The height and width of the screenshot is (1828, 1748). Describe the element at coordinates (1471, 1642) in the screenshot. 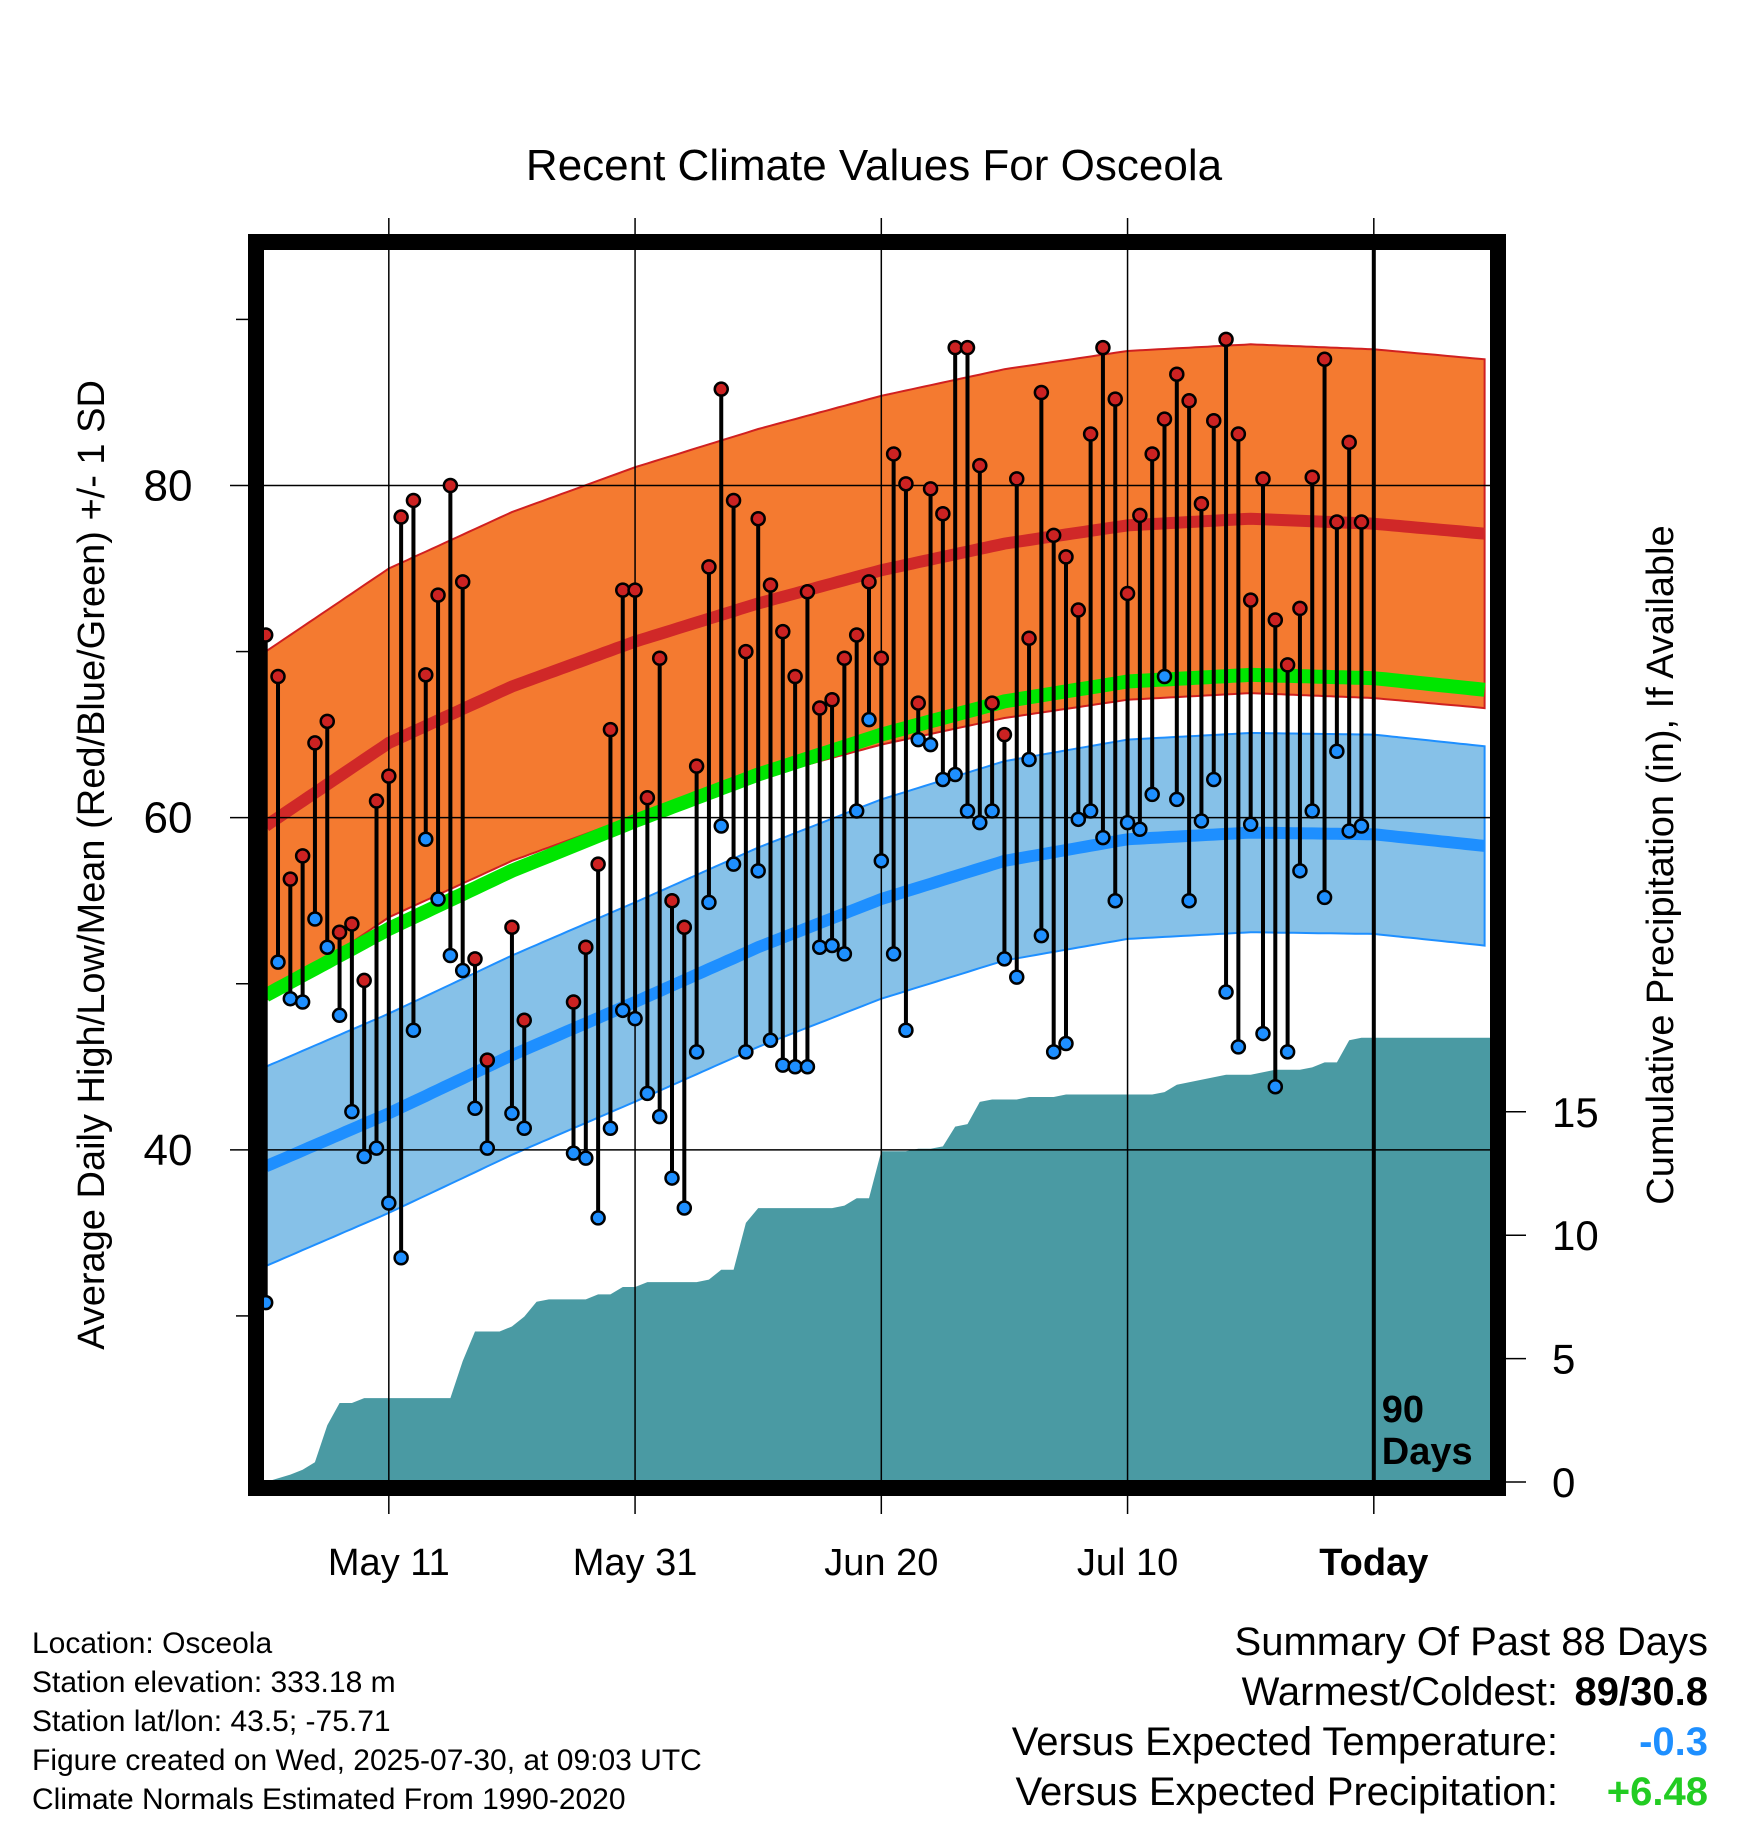

I see `summary-heading: Summary Of Past 88 Days` at that location.